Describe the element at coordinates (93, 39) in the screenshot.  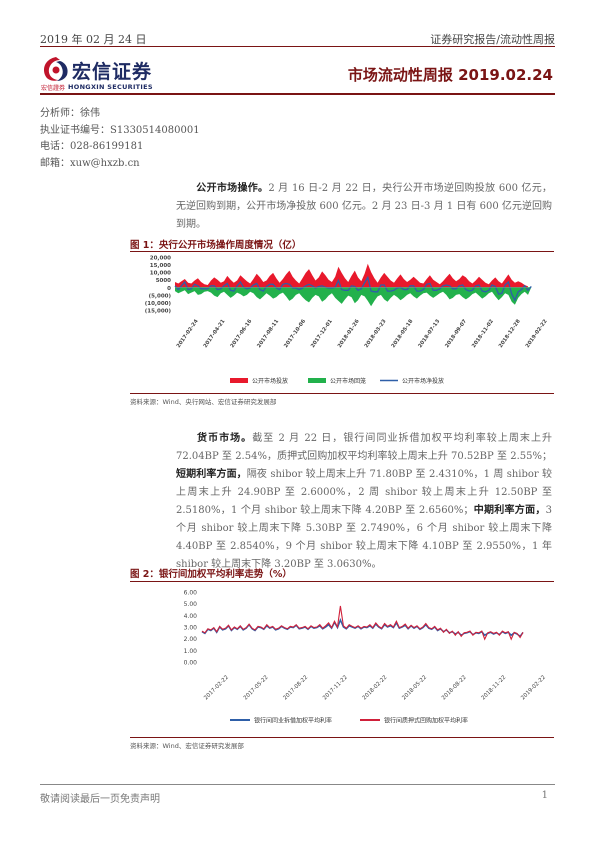
I see `report-date: 2019 年 02 月 24 日` at that location.